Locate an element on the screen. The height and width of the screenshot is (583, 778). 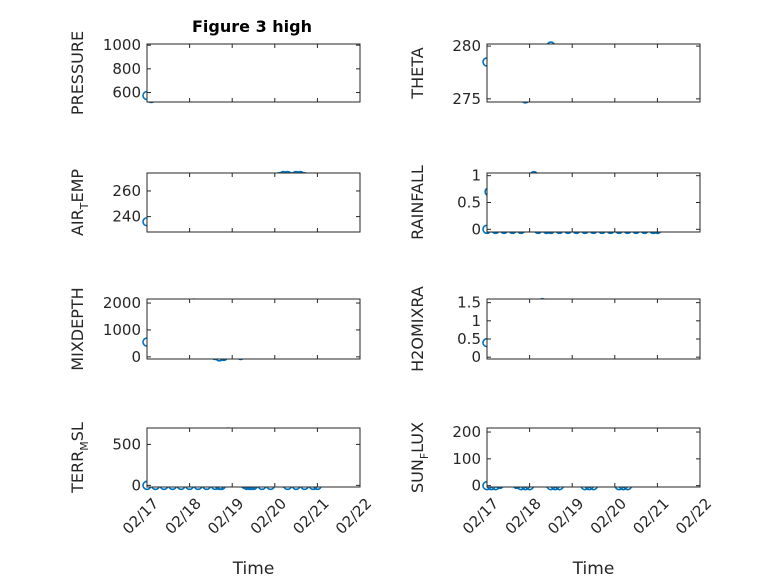
subplot-rainfall: 0 0.5 1 RAINFALL is located at coordinates (554, 202).